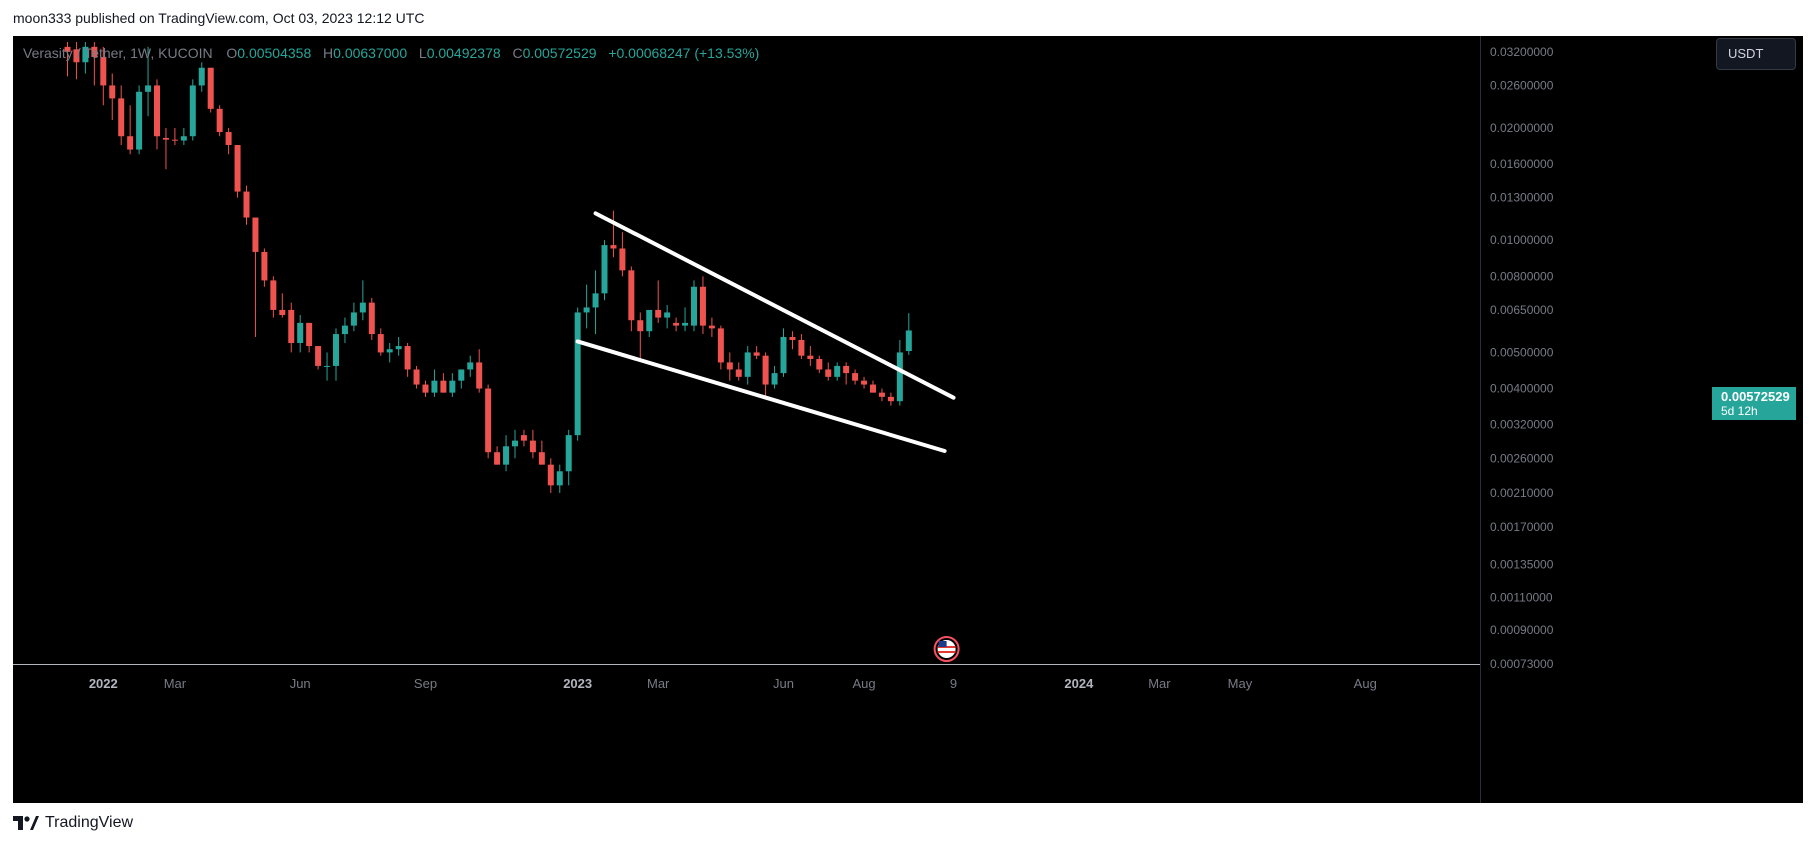  Describe the element at coordinates (953, 683) in the screenshot. I see `x-tick-label: 9` at that location.